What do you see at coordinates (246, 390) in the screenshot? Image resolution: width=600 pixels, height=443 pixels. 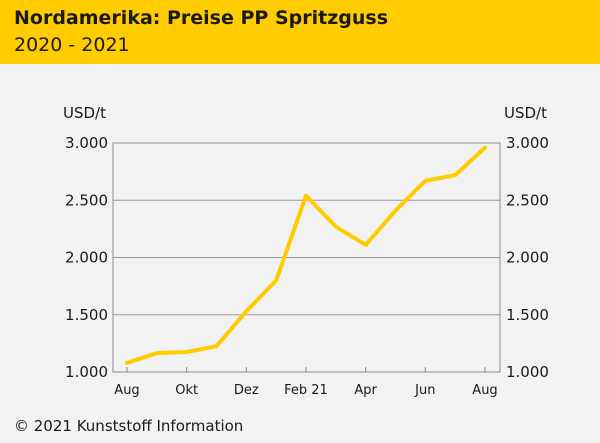 I see `x-tick-label: Dez` at bounding box center [246, 390].